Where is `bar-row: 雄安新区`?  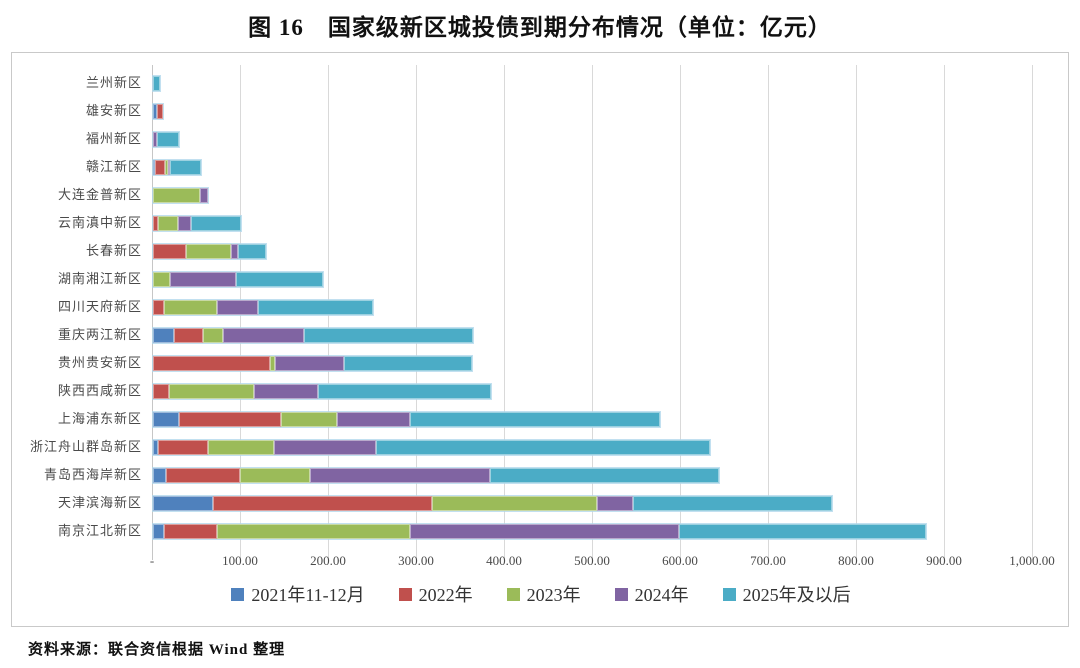 bar-row: 雄安新区 is located at coordinates (559, 111).